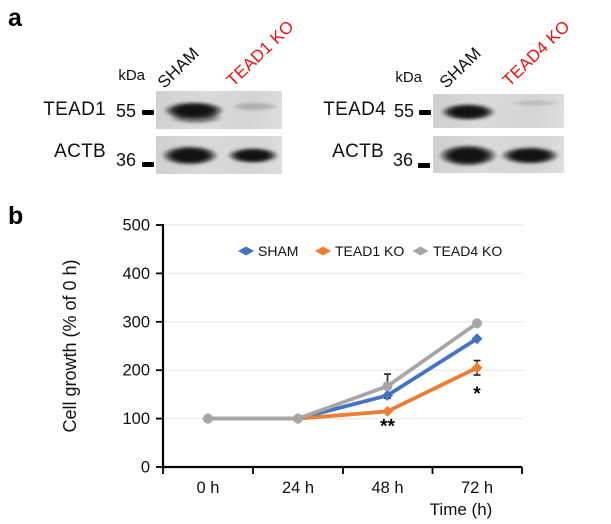  I want to click on blot-image-tead1, so click(219, 110).